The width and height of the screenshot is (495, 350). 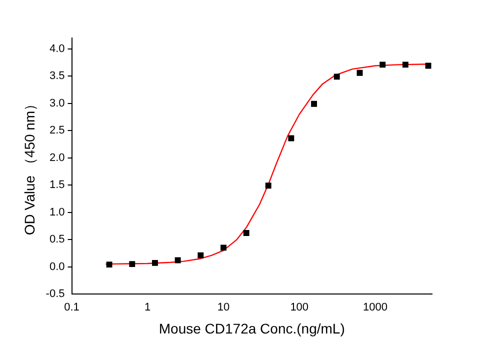 I want to click on y-tick-label: 1.0, so click(x=57, y=212).